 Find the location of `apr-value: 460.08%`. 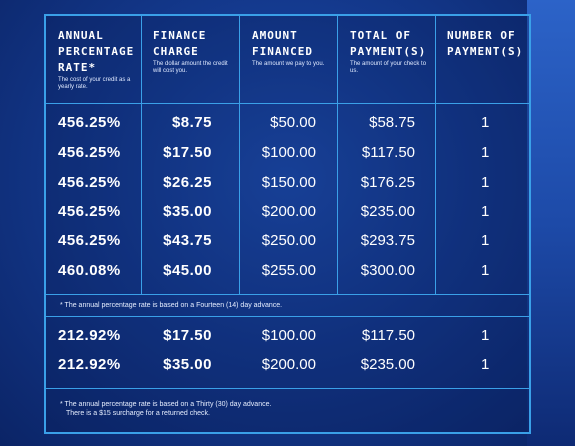

apr-value: 460.08% is located at coordinates (89, 270).